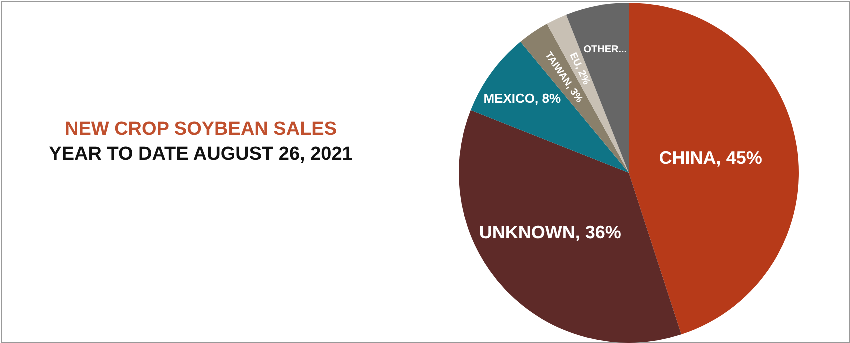  Describe the element at coordinates (527, 232) in the screenshot. I see `slice-label: UNKNOWN` at that location.